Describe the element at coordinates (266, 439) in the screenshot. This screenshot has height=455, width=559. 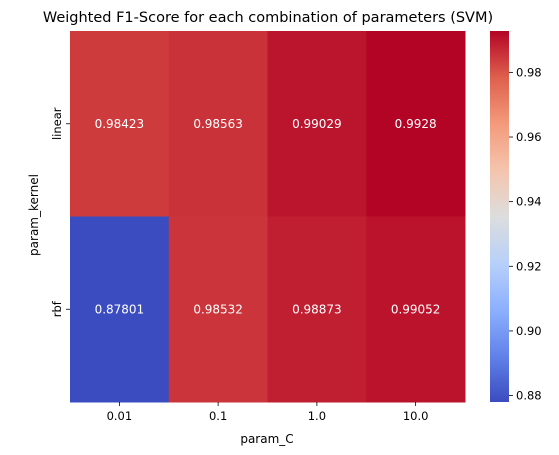
I see `x-axis-label: param_C` at that location.